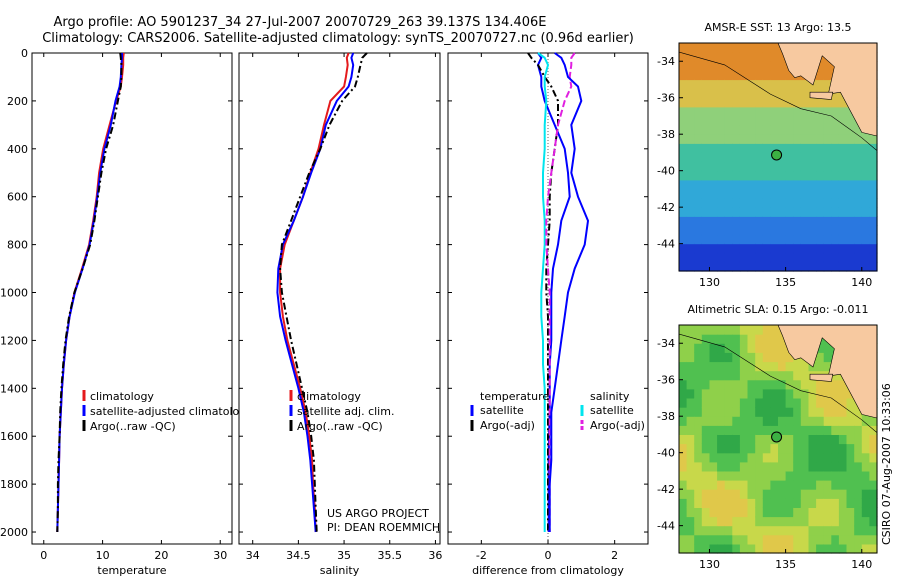 Image resolution: width=900 pixels, height=580 pixels. What do you see at coordinates (709, 564) in the screenshot?
I see `sla_map-xtick-label: 130` at bounding box center [709, 564].